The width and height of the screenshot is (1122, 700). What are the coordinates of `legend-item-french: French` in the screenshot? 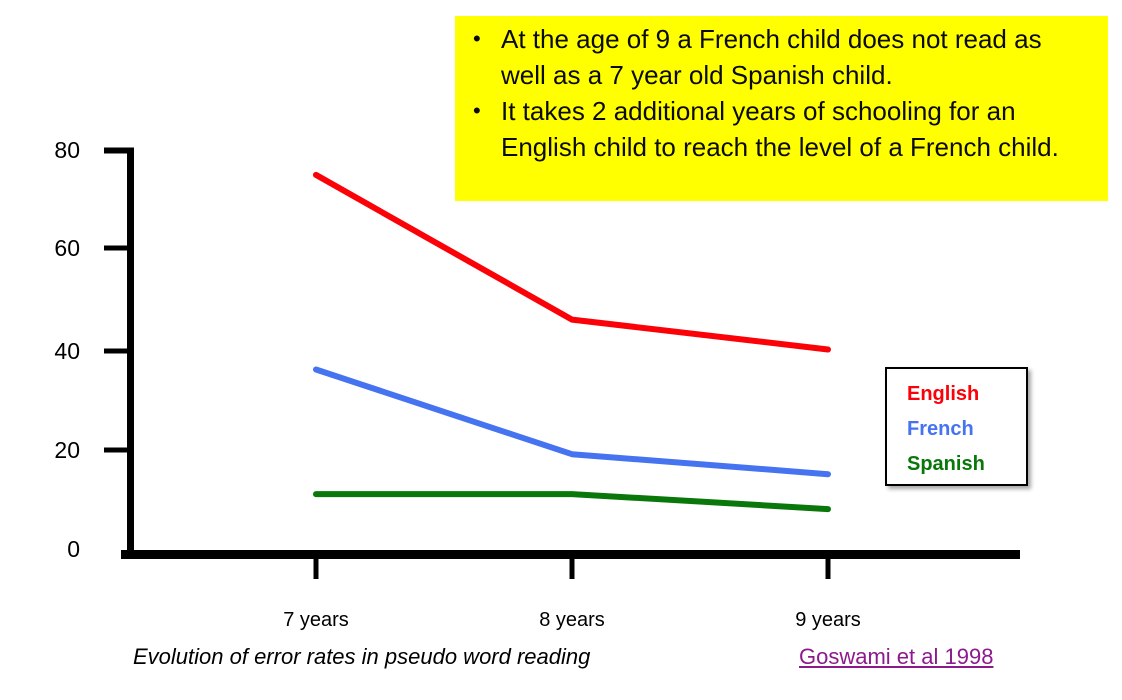 It's located at (940, 429).